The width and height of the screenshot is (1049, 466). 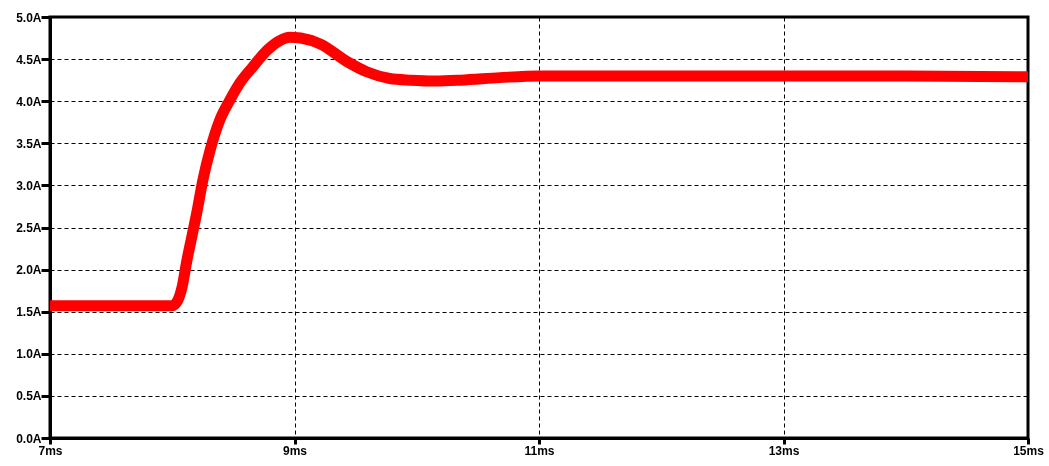 What do you see at coordinates (539, 450) in the screenshot?
I see `x-tick-label: 11ms` at bounding box center [539, 450].